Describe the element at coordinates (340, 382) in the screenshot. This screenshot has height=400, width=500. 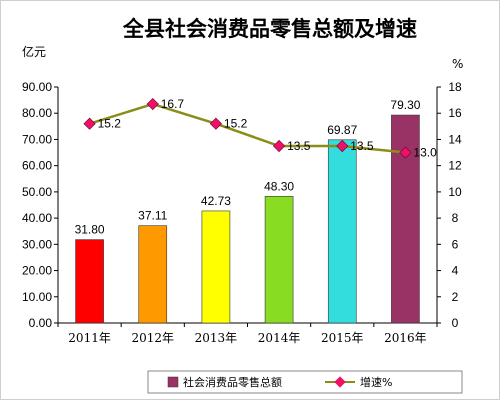
I see `legend-marker-line` at that location.